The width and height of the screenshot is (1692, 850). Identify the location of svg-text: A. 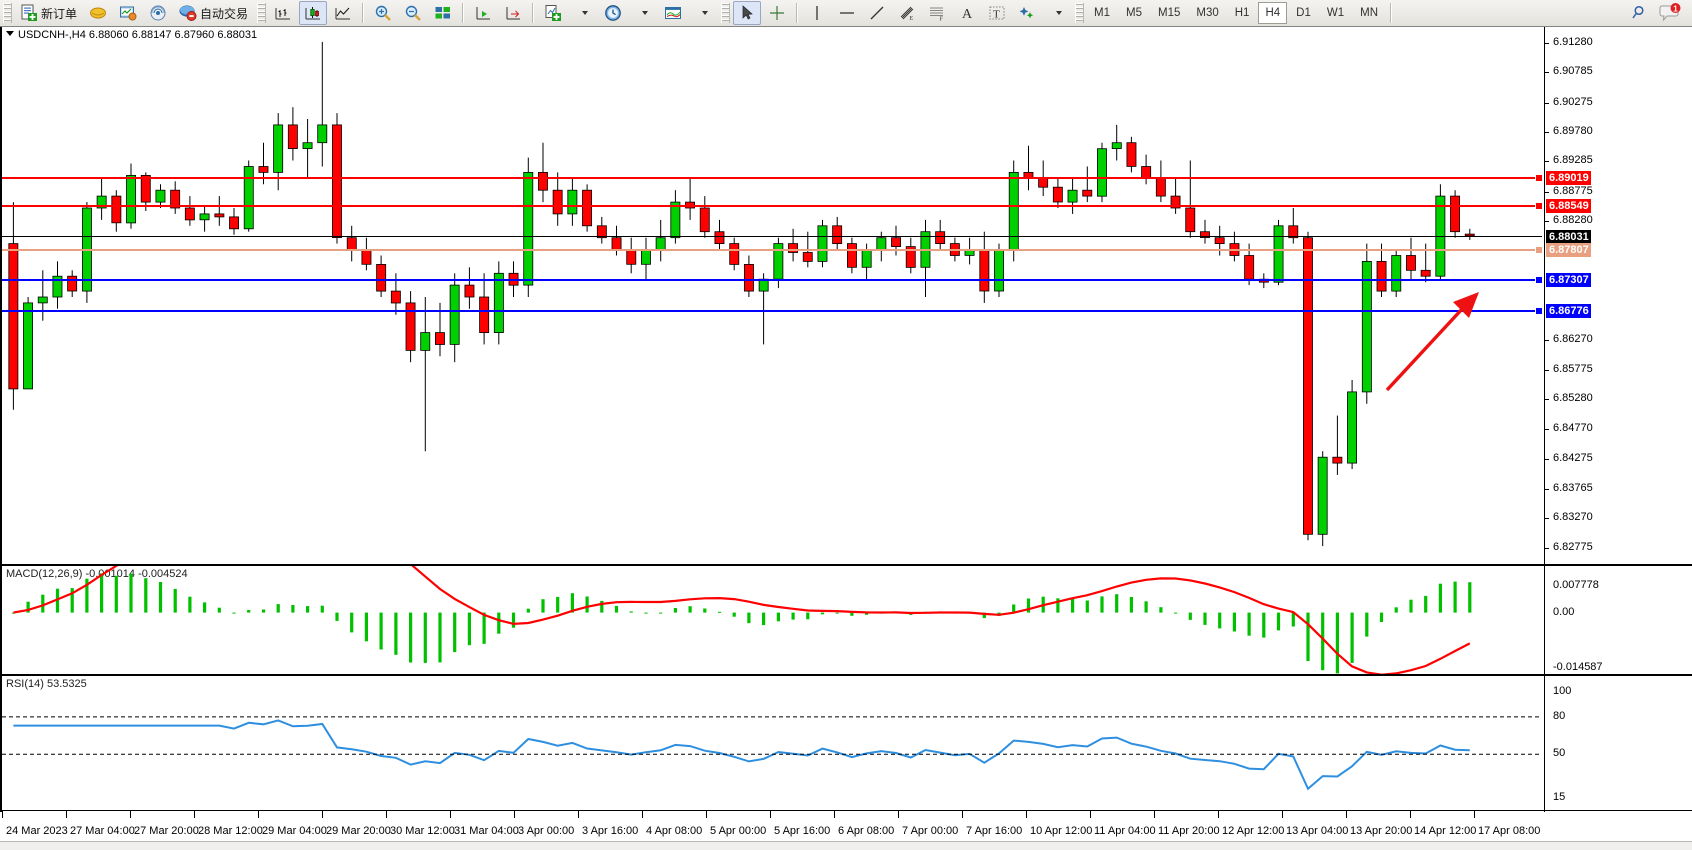
(967, 14).